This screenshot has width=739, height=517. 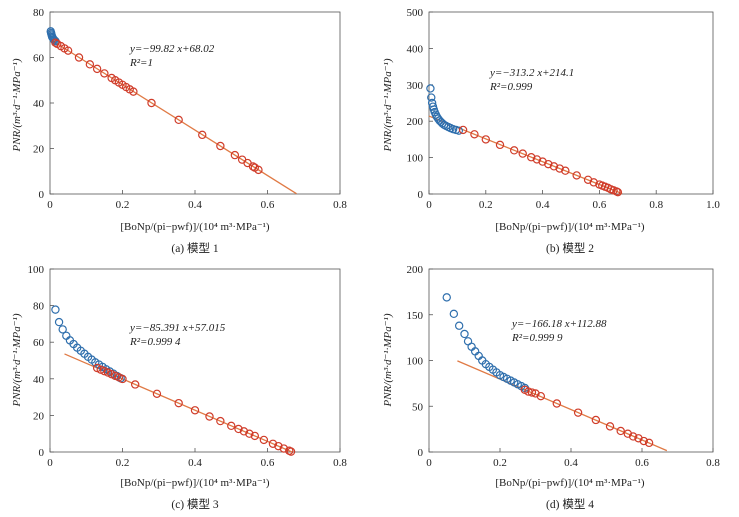 I want to click on panel-d-xlabel: [BoNp/(pi−pwf)]/(10⁴ m³·MPa⁻¹), so click(x=570, y=483).